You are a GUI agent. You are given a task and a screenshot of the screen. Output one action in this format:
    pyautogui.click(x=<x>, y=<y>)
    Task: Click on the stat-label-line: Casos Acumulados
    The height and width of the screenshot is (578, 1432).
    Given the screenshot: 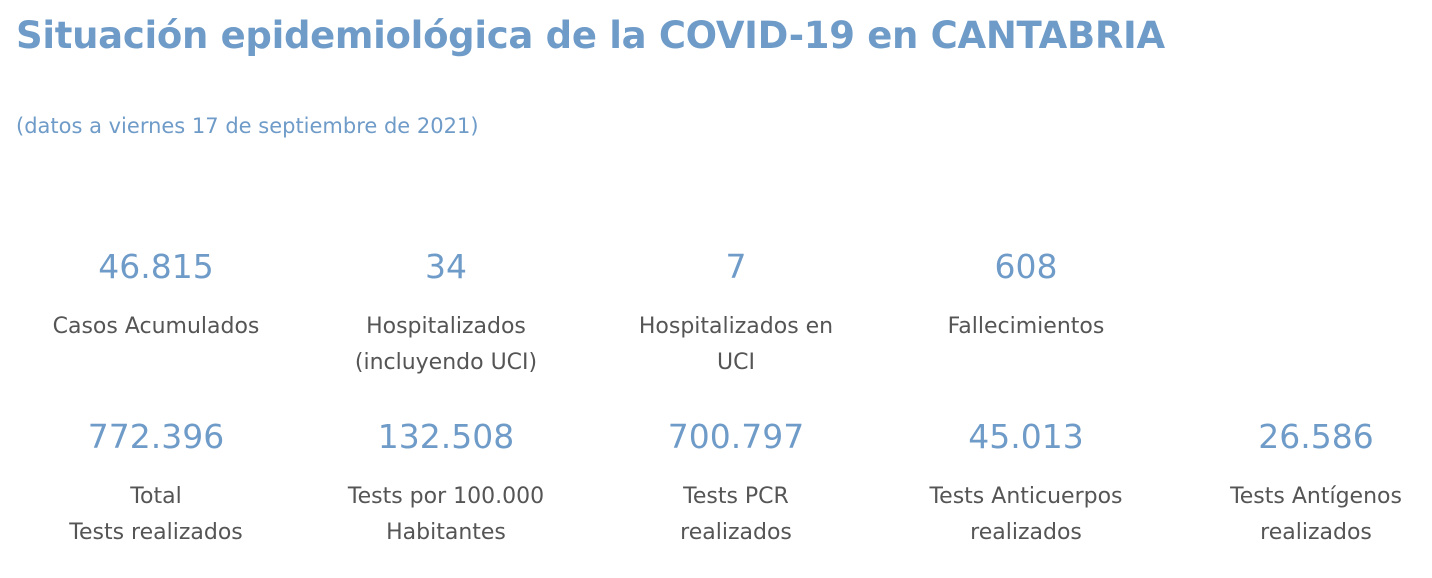 What is the action you would take?
    pyautogui.click(x=156, y=326)
    